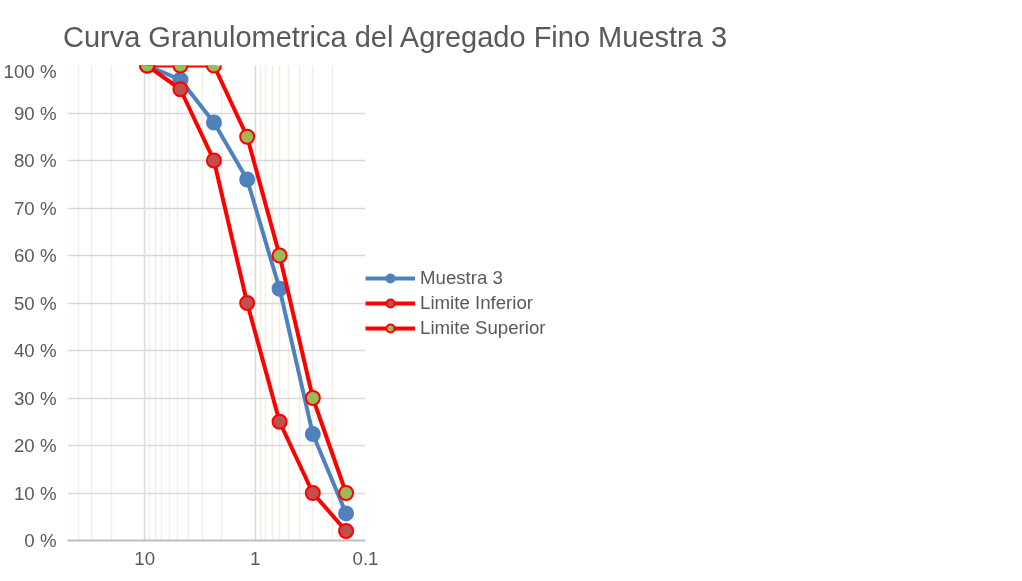  What do you see at coordinates (365, 558) in the screenshot?
I see `x-tick-label: 0.1` at bounding box center [365, 558].